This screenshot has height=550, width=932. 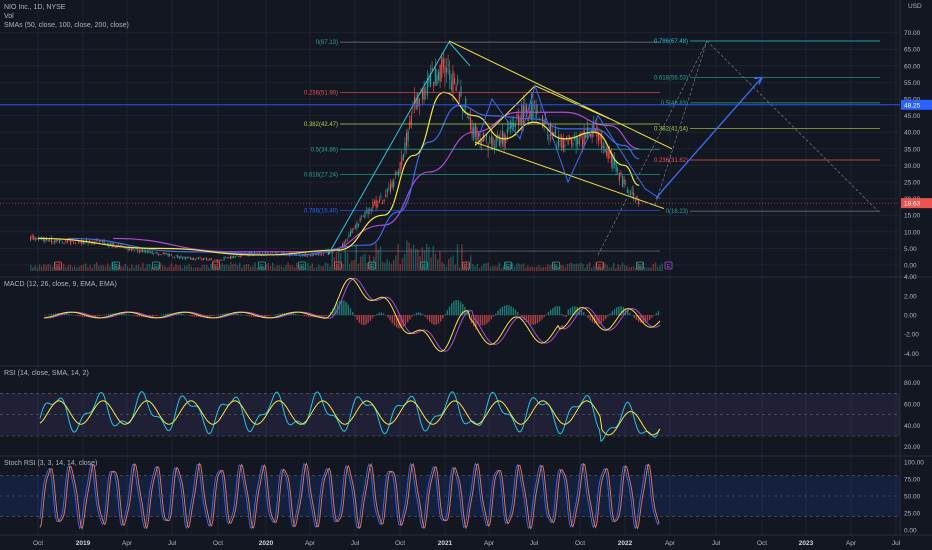 I want to click on price-tick-label: 45.00, so click(x=912, y=116).